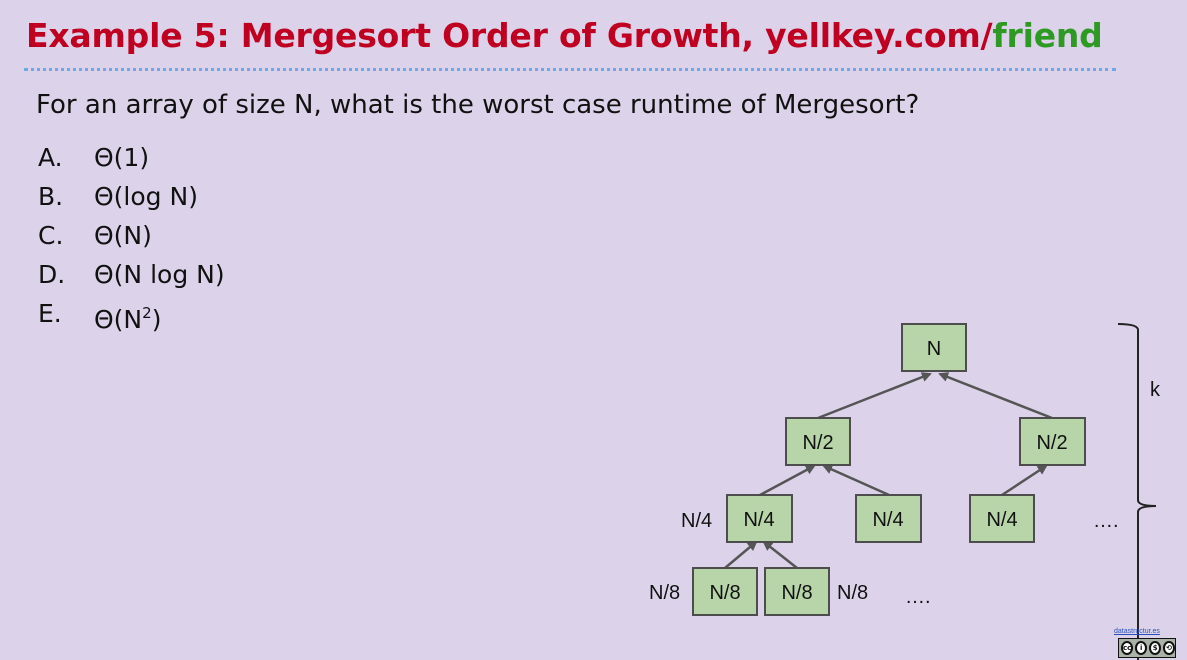  I want to click on option-text-base: Θ(N, so click(118, 319).